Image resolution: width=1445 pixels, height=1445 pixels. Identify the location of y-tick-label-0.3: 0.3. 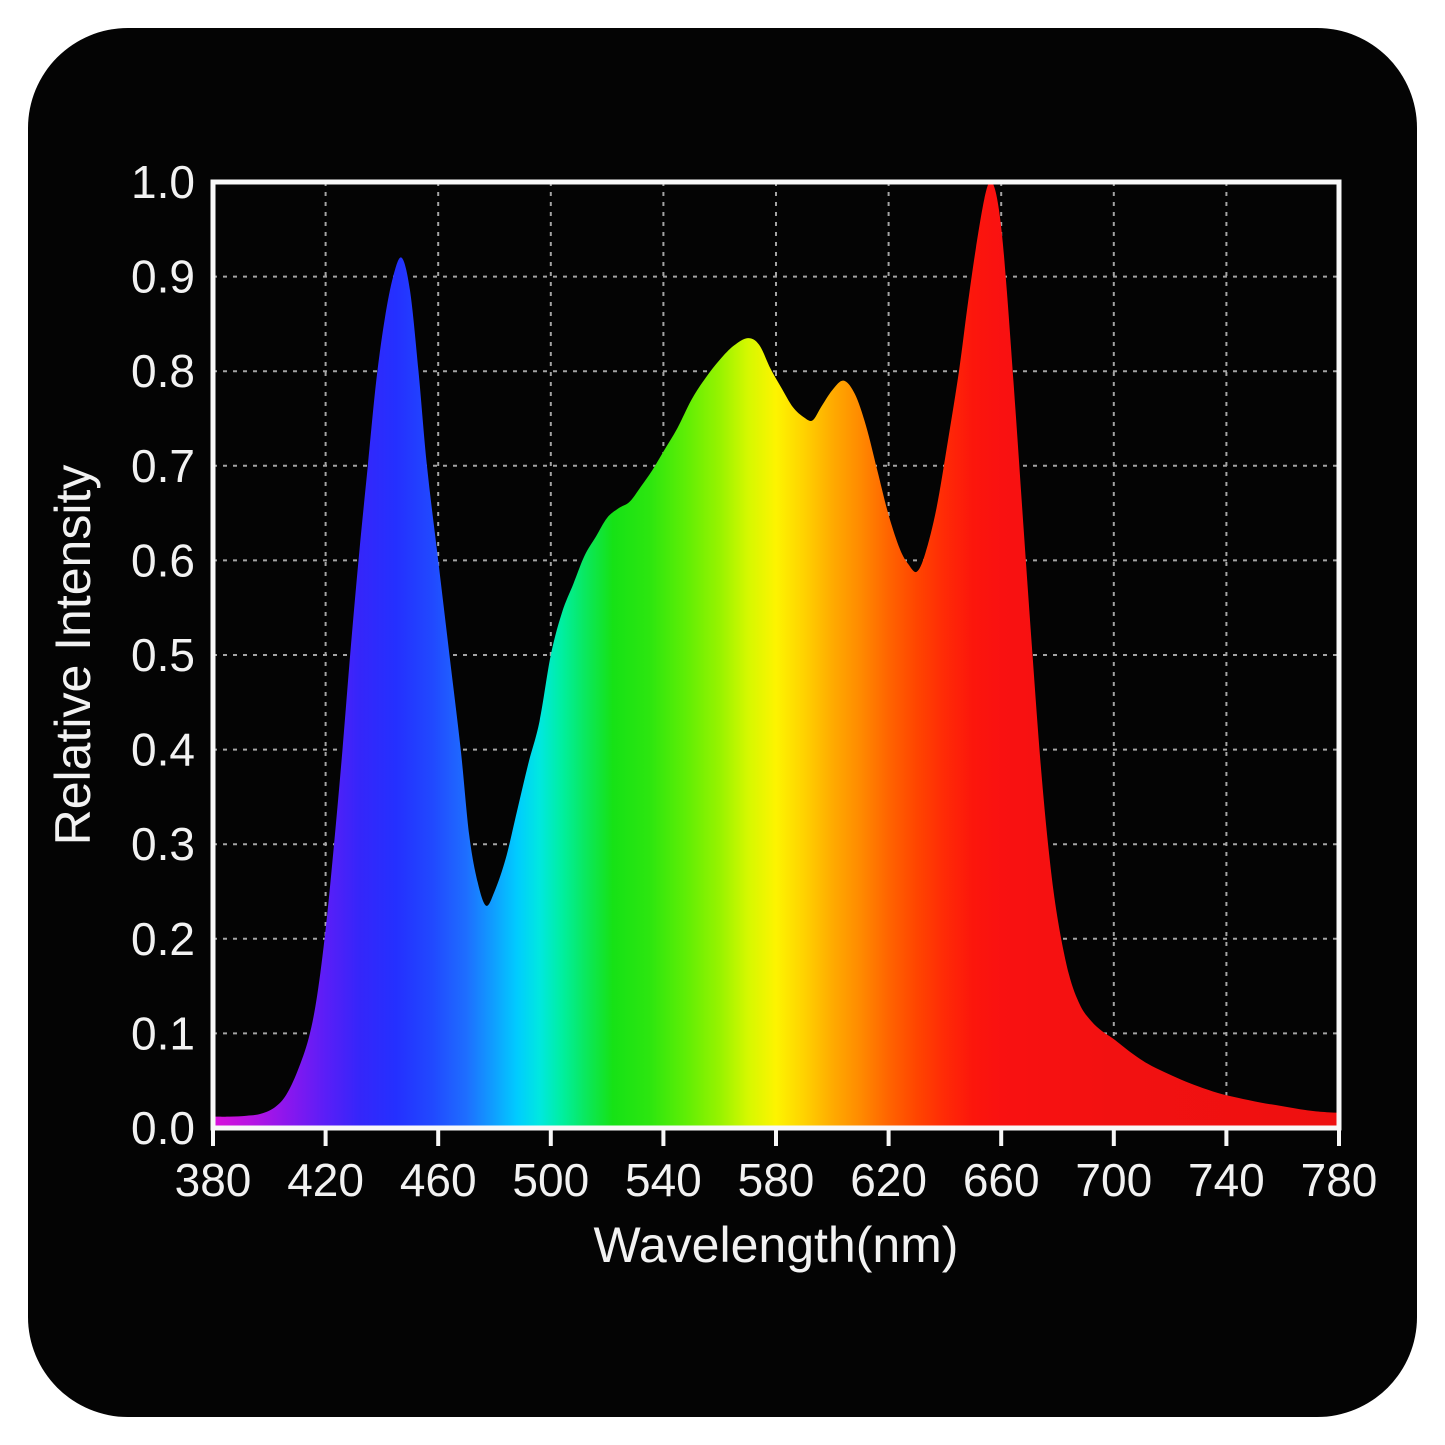
(163, 844).